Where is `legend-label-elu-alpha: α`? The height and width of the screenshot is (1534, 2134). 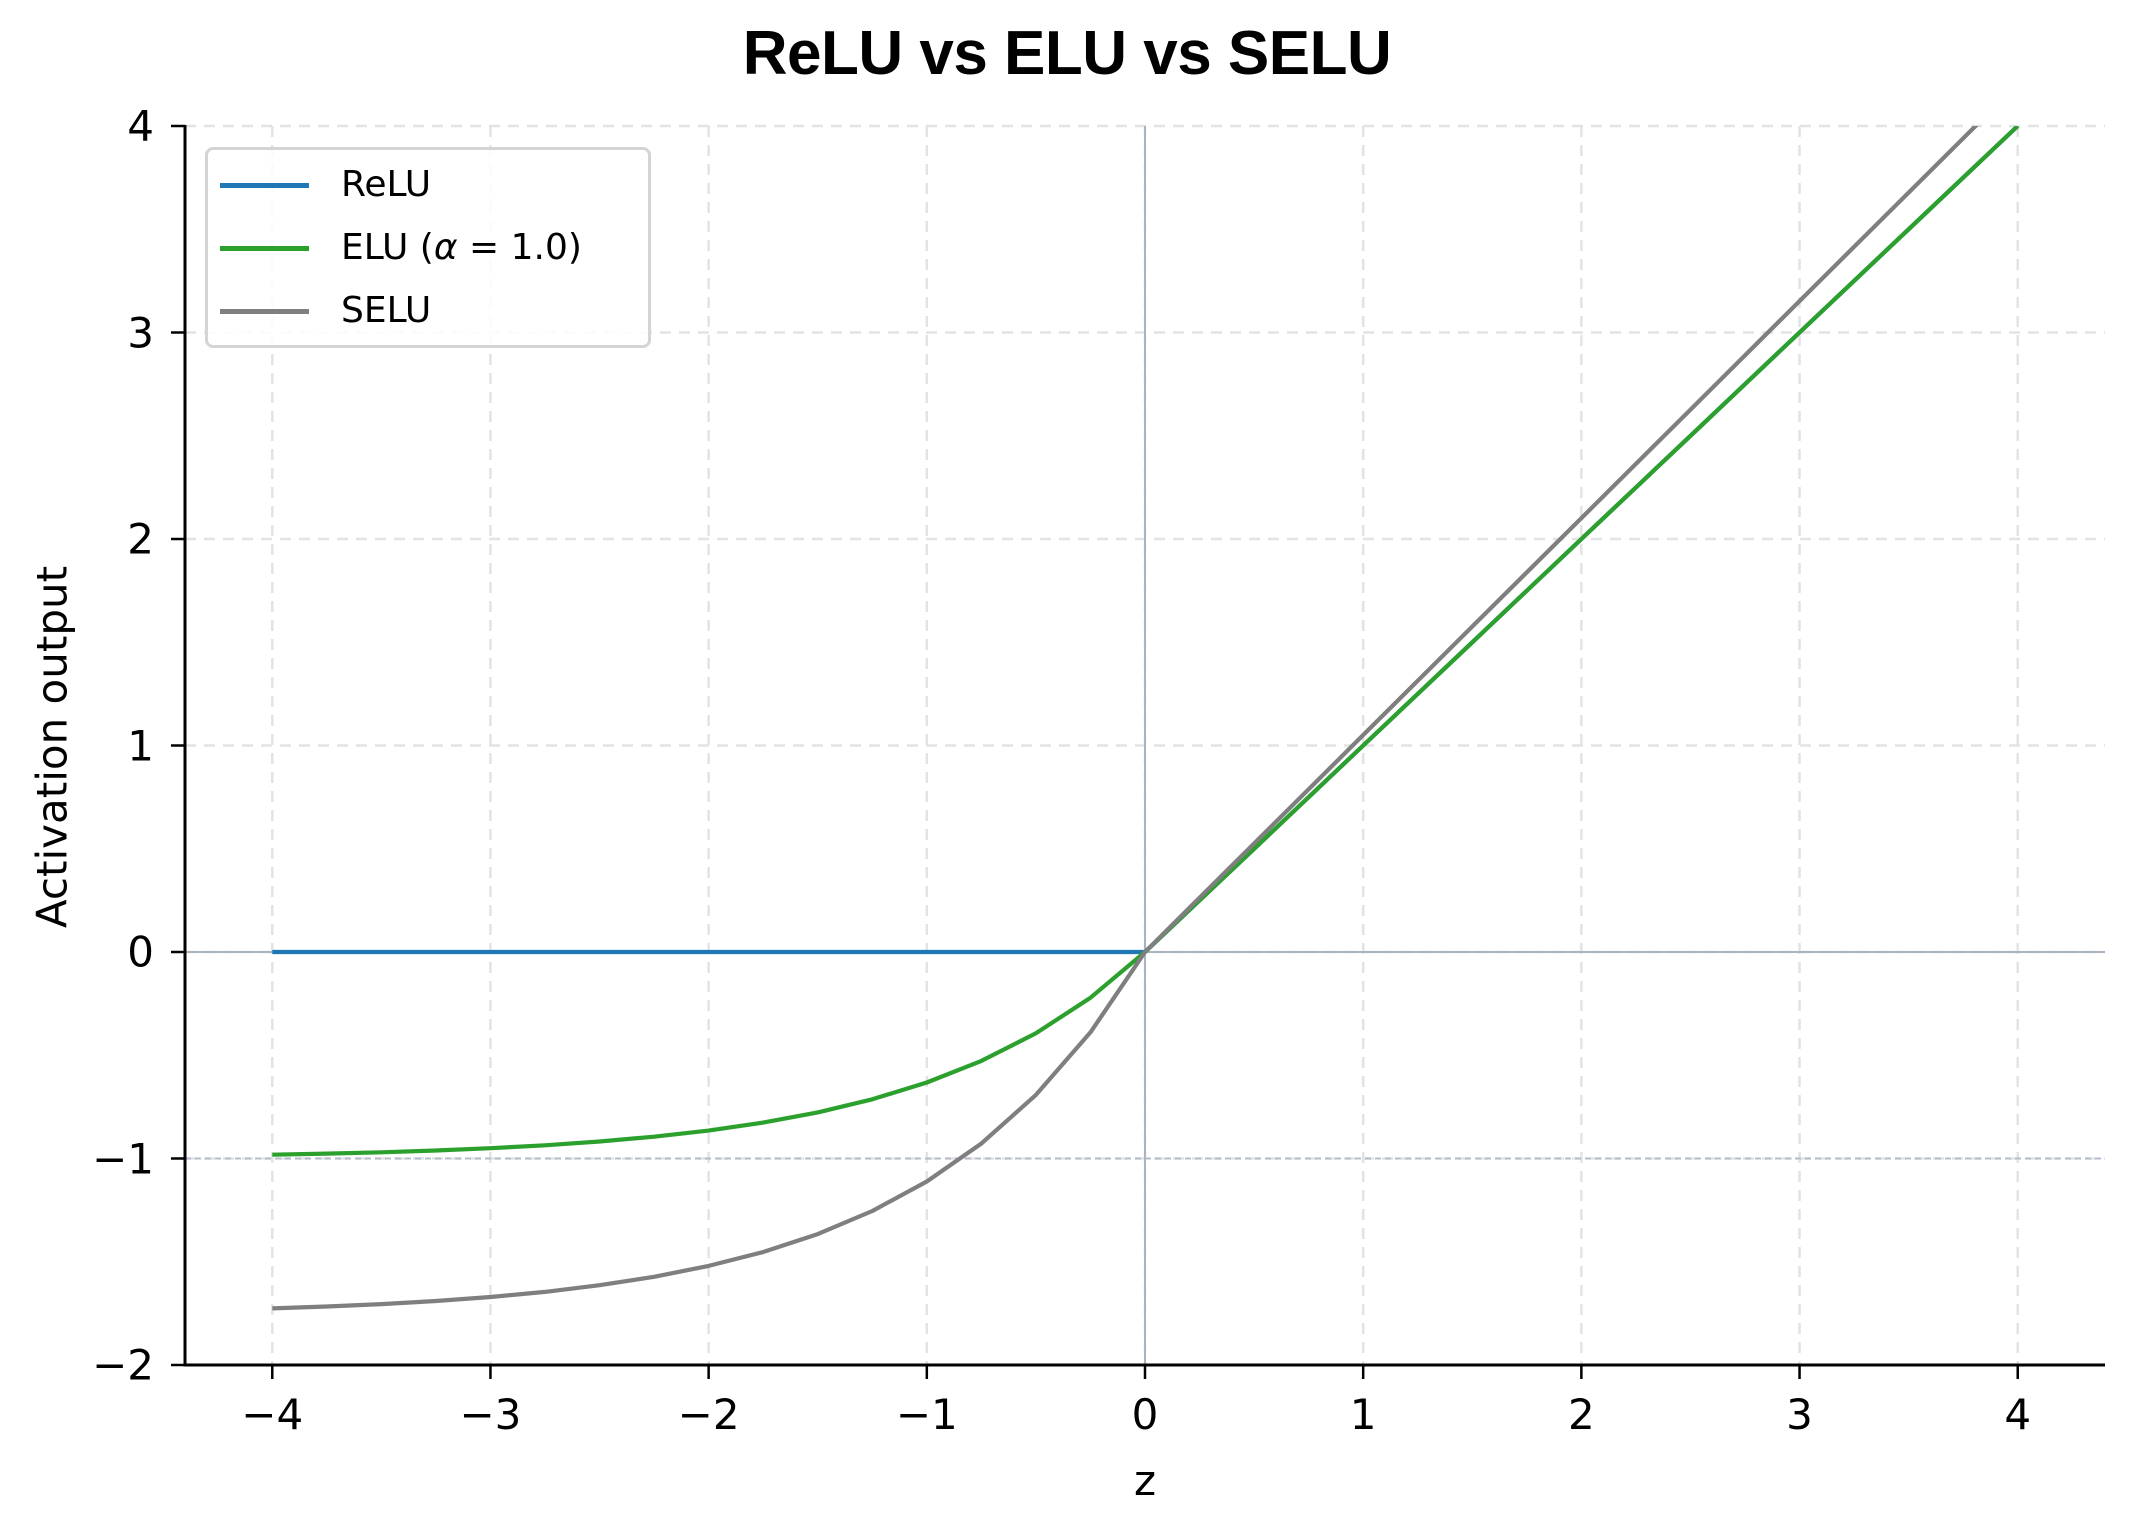
legend-label-elu-alpha: α is located at coordinates (445, 247).